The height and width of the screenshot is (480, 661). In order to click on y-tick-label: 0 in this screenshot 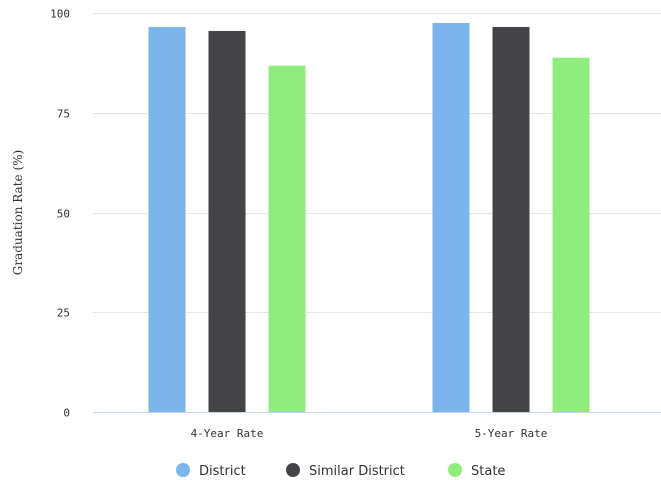, I will do `click(66, 413)`.